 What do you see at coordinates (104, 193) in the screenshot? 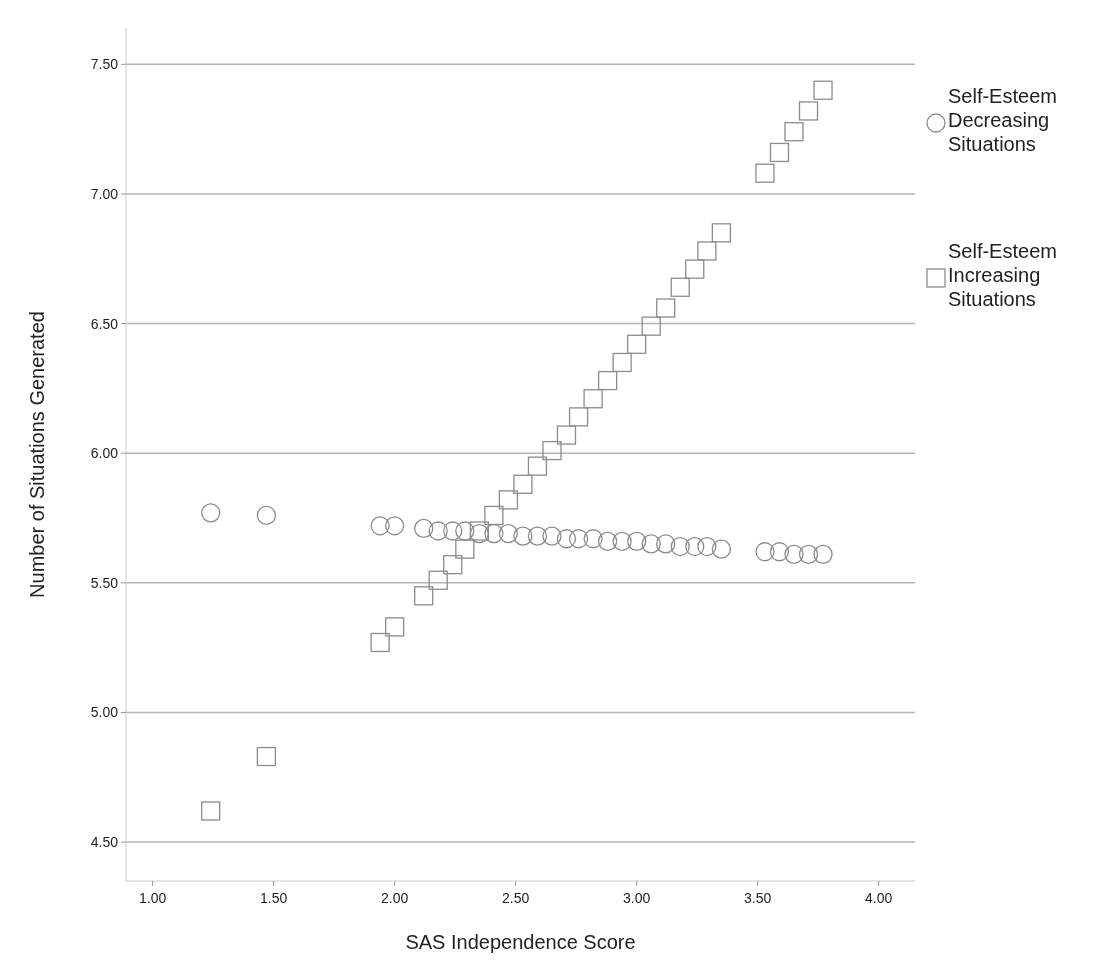
I see `y-tick-label: 7.00` at bounding box center [104, 193].